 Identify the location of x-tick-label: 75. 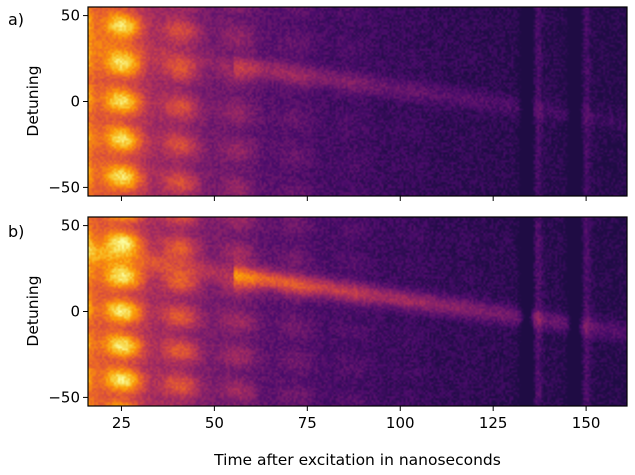
(307, 423).